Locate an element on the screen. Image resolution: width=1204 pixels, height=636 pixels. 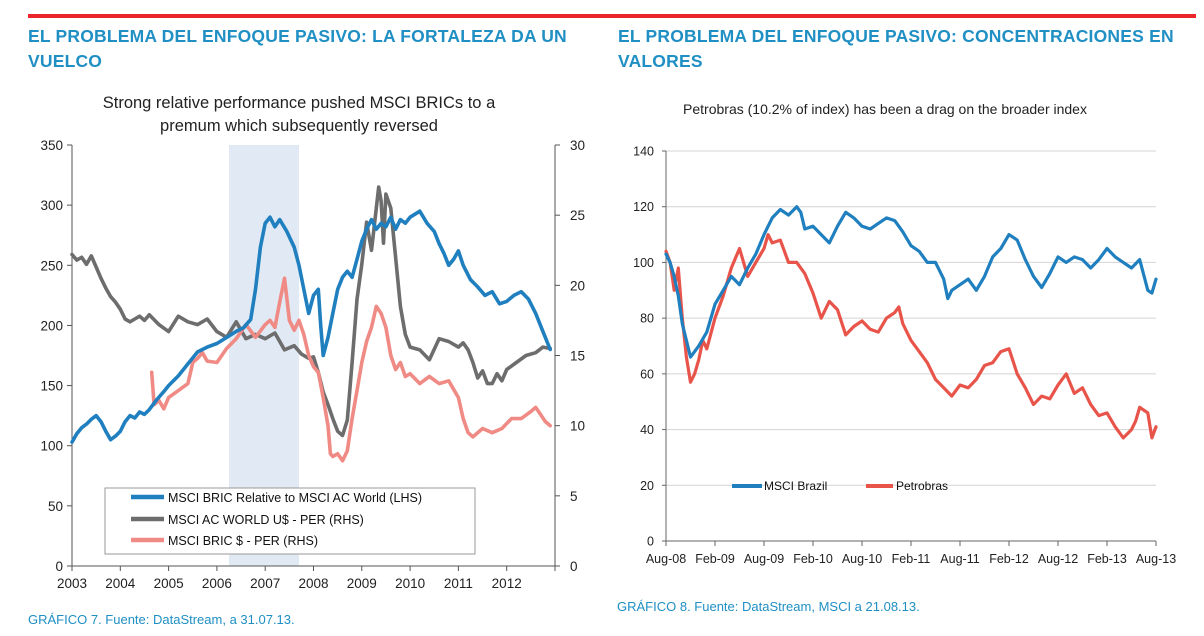
legend-label-bric-per: MSCI BRIC $ - PER (RHS) is located at coordinates (243, 541).